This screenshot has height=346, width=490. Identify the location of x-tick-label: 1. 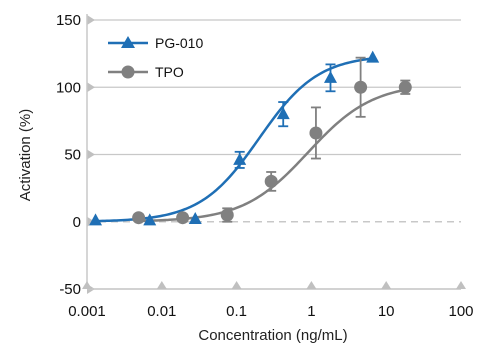
(311, 311).